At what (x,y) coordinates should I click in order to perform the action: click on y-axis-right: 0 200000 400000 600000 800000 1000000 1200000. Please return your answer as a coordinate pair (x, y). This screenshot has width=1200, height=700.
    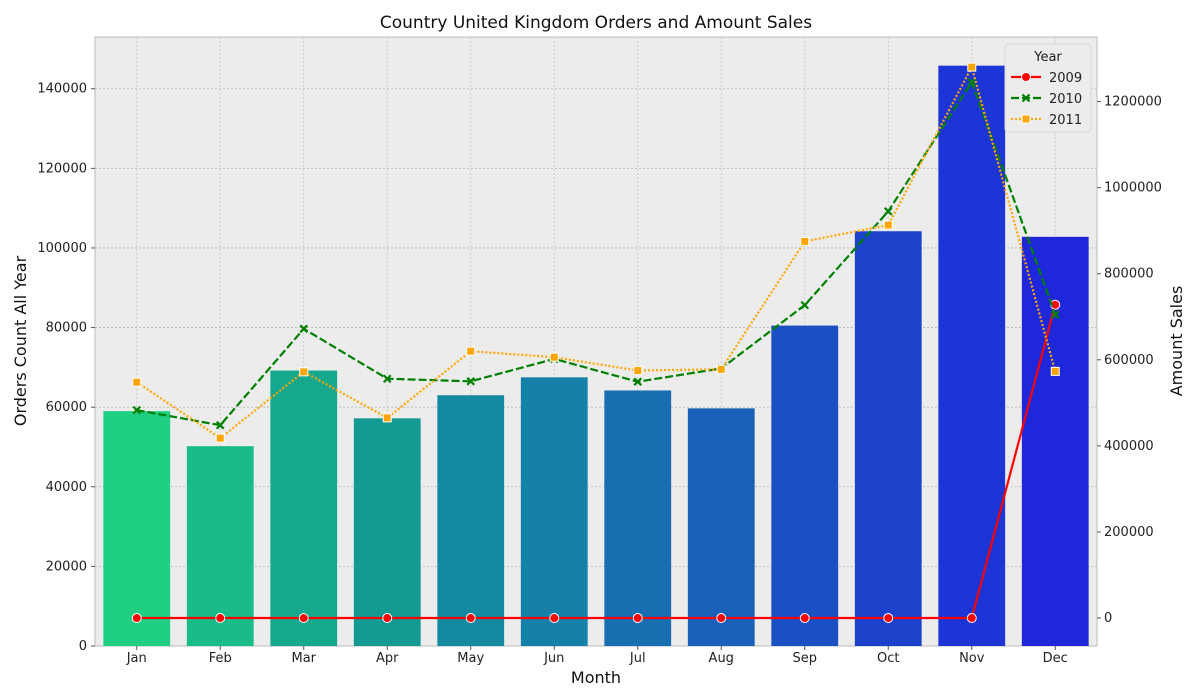
    Looking at the image, I should click on (1129, 360).